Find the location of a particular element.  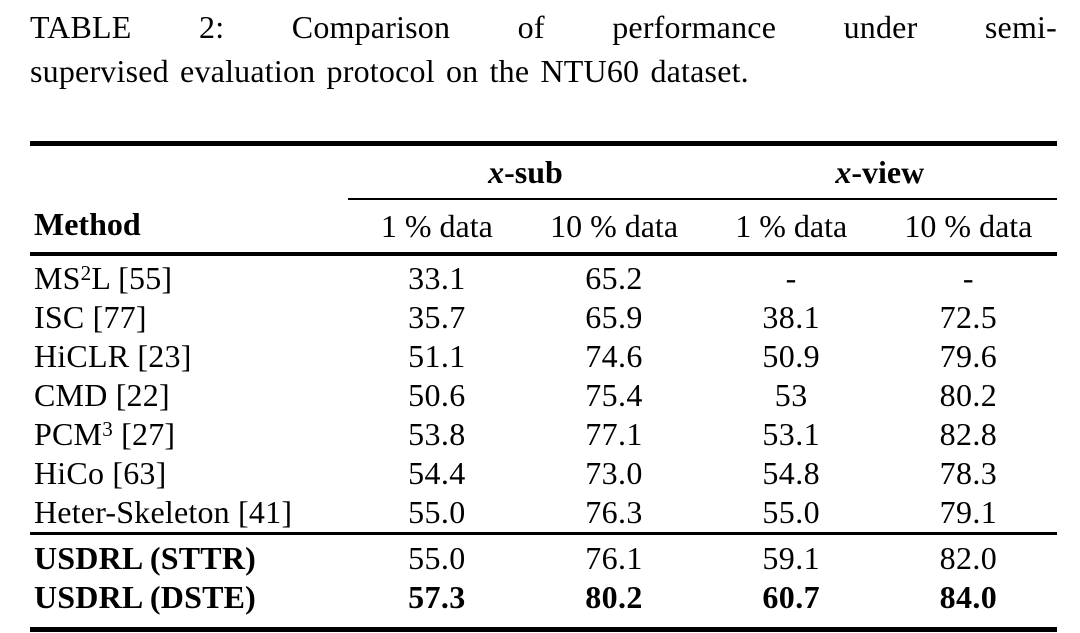

value-cell: 33.1 is located at coordinates (437, 278).